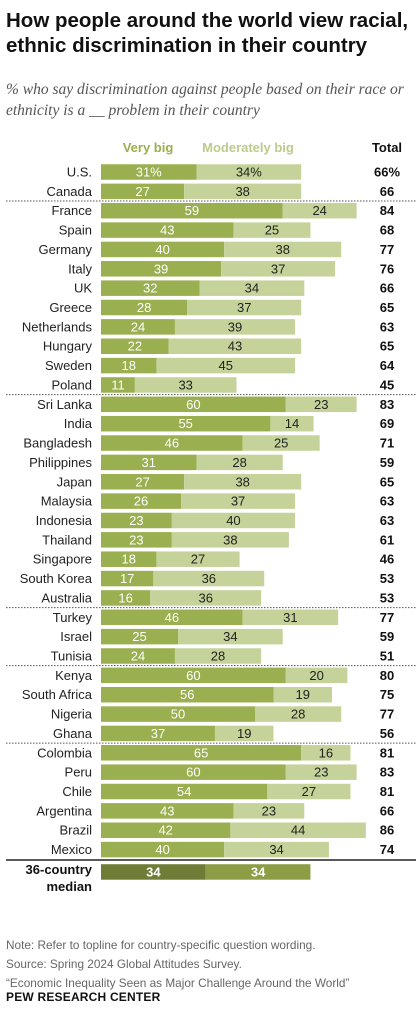 The height and width of the screenshot is (1013, 420). I want to click on total-value: 46, so click(387, 559).